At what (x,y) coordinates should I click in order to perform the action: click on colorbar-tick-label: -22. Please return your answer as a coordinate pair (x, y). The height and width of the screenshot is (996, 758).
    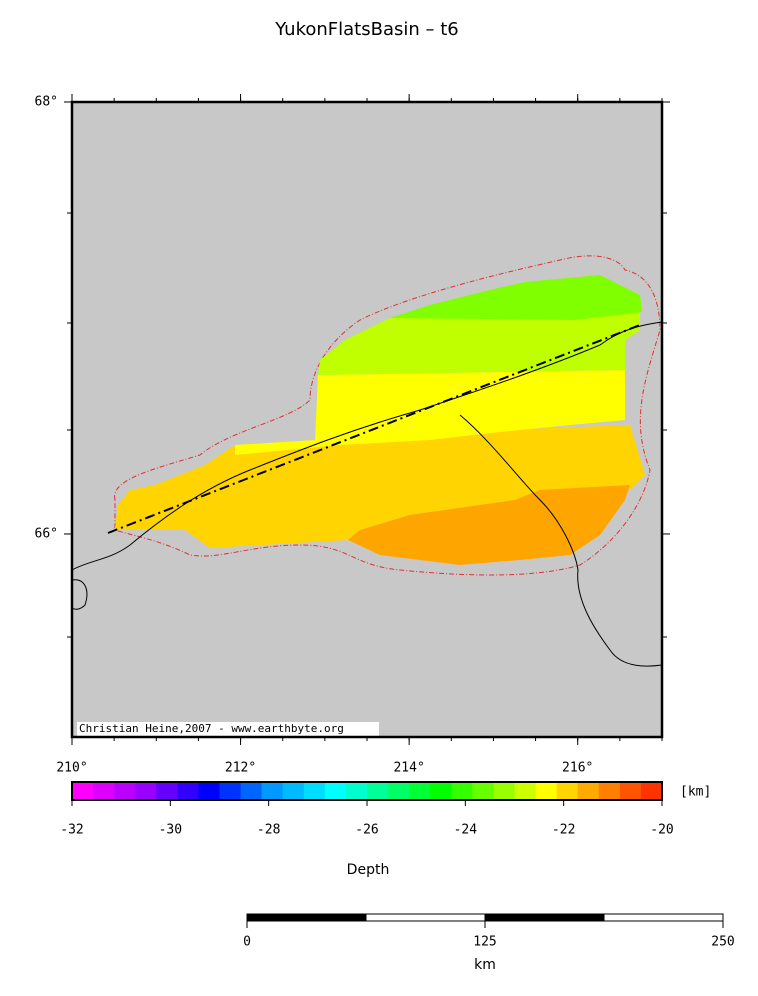
    Looking at the image, I should click on (563, 830).